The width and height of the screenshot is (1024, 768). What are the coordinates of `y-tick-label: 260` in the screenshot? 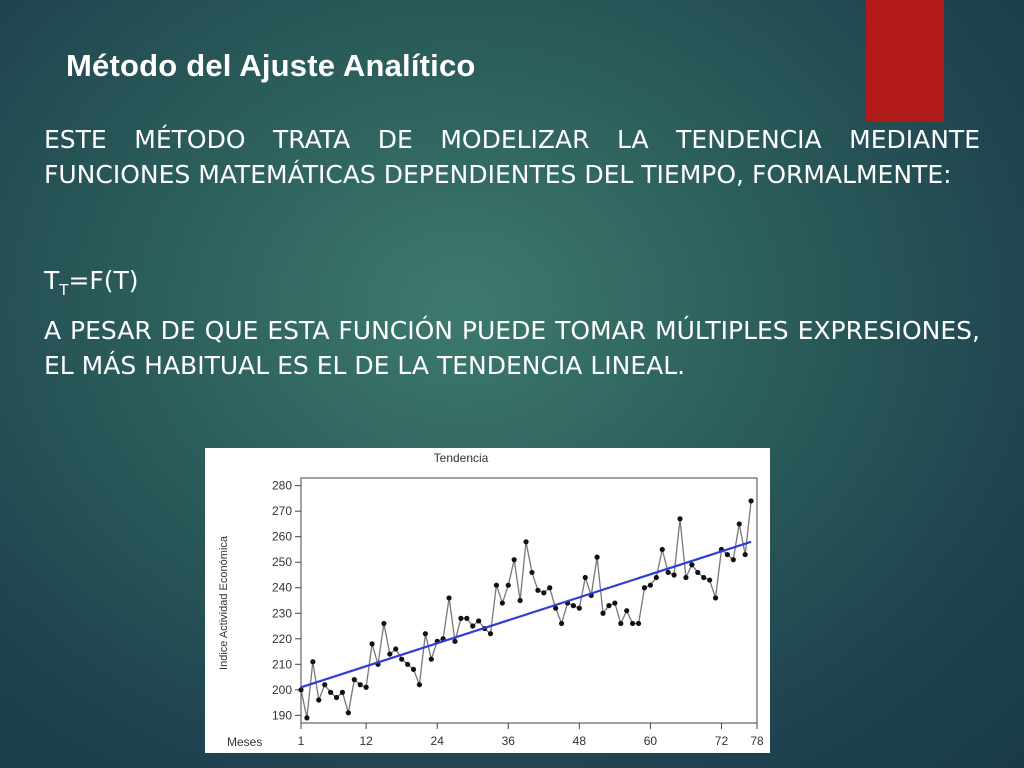 It's located at (282, 537).